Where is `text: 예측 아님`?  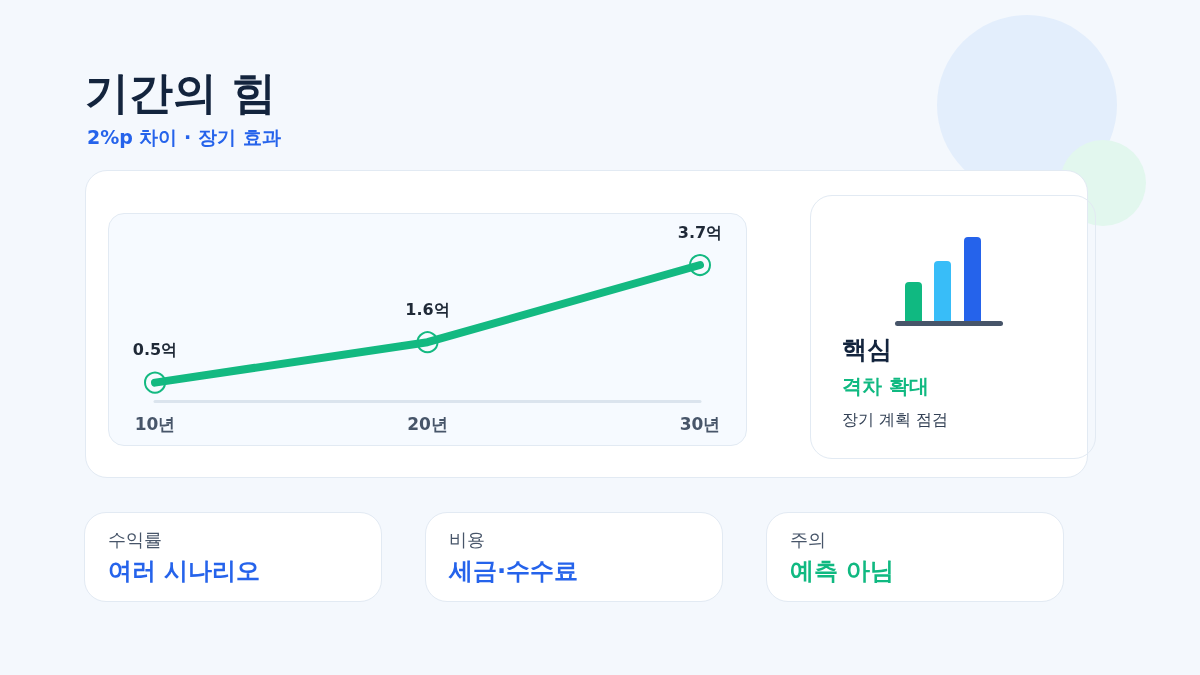 text: 예측 아님 is located at coordinates (842, 571).